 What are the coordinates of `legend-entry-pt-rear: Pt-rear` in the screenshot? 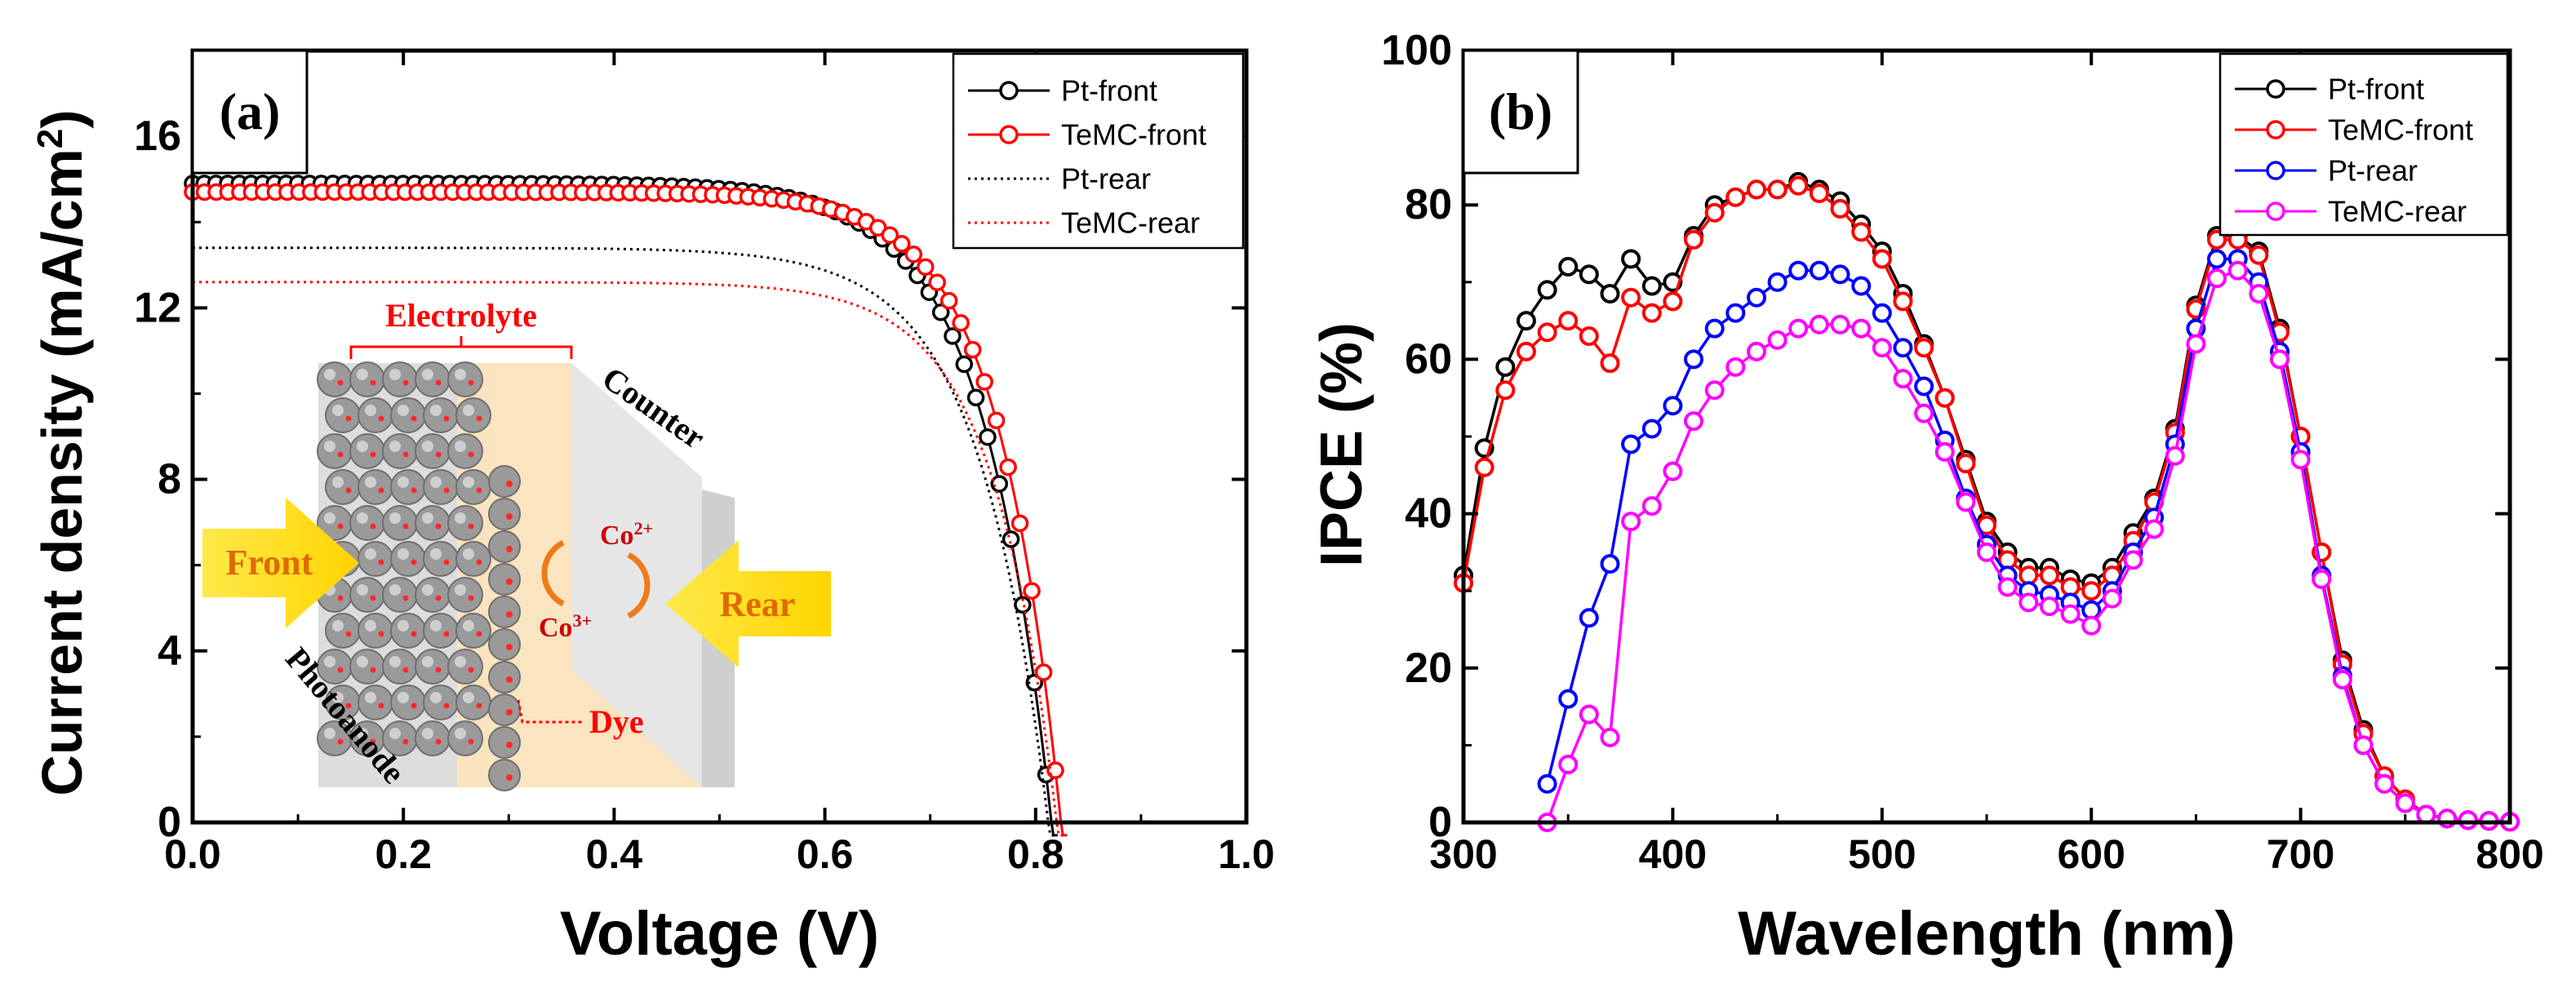 It's located at (2326, 171).